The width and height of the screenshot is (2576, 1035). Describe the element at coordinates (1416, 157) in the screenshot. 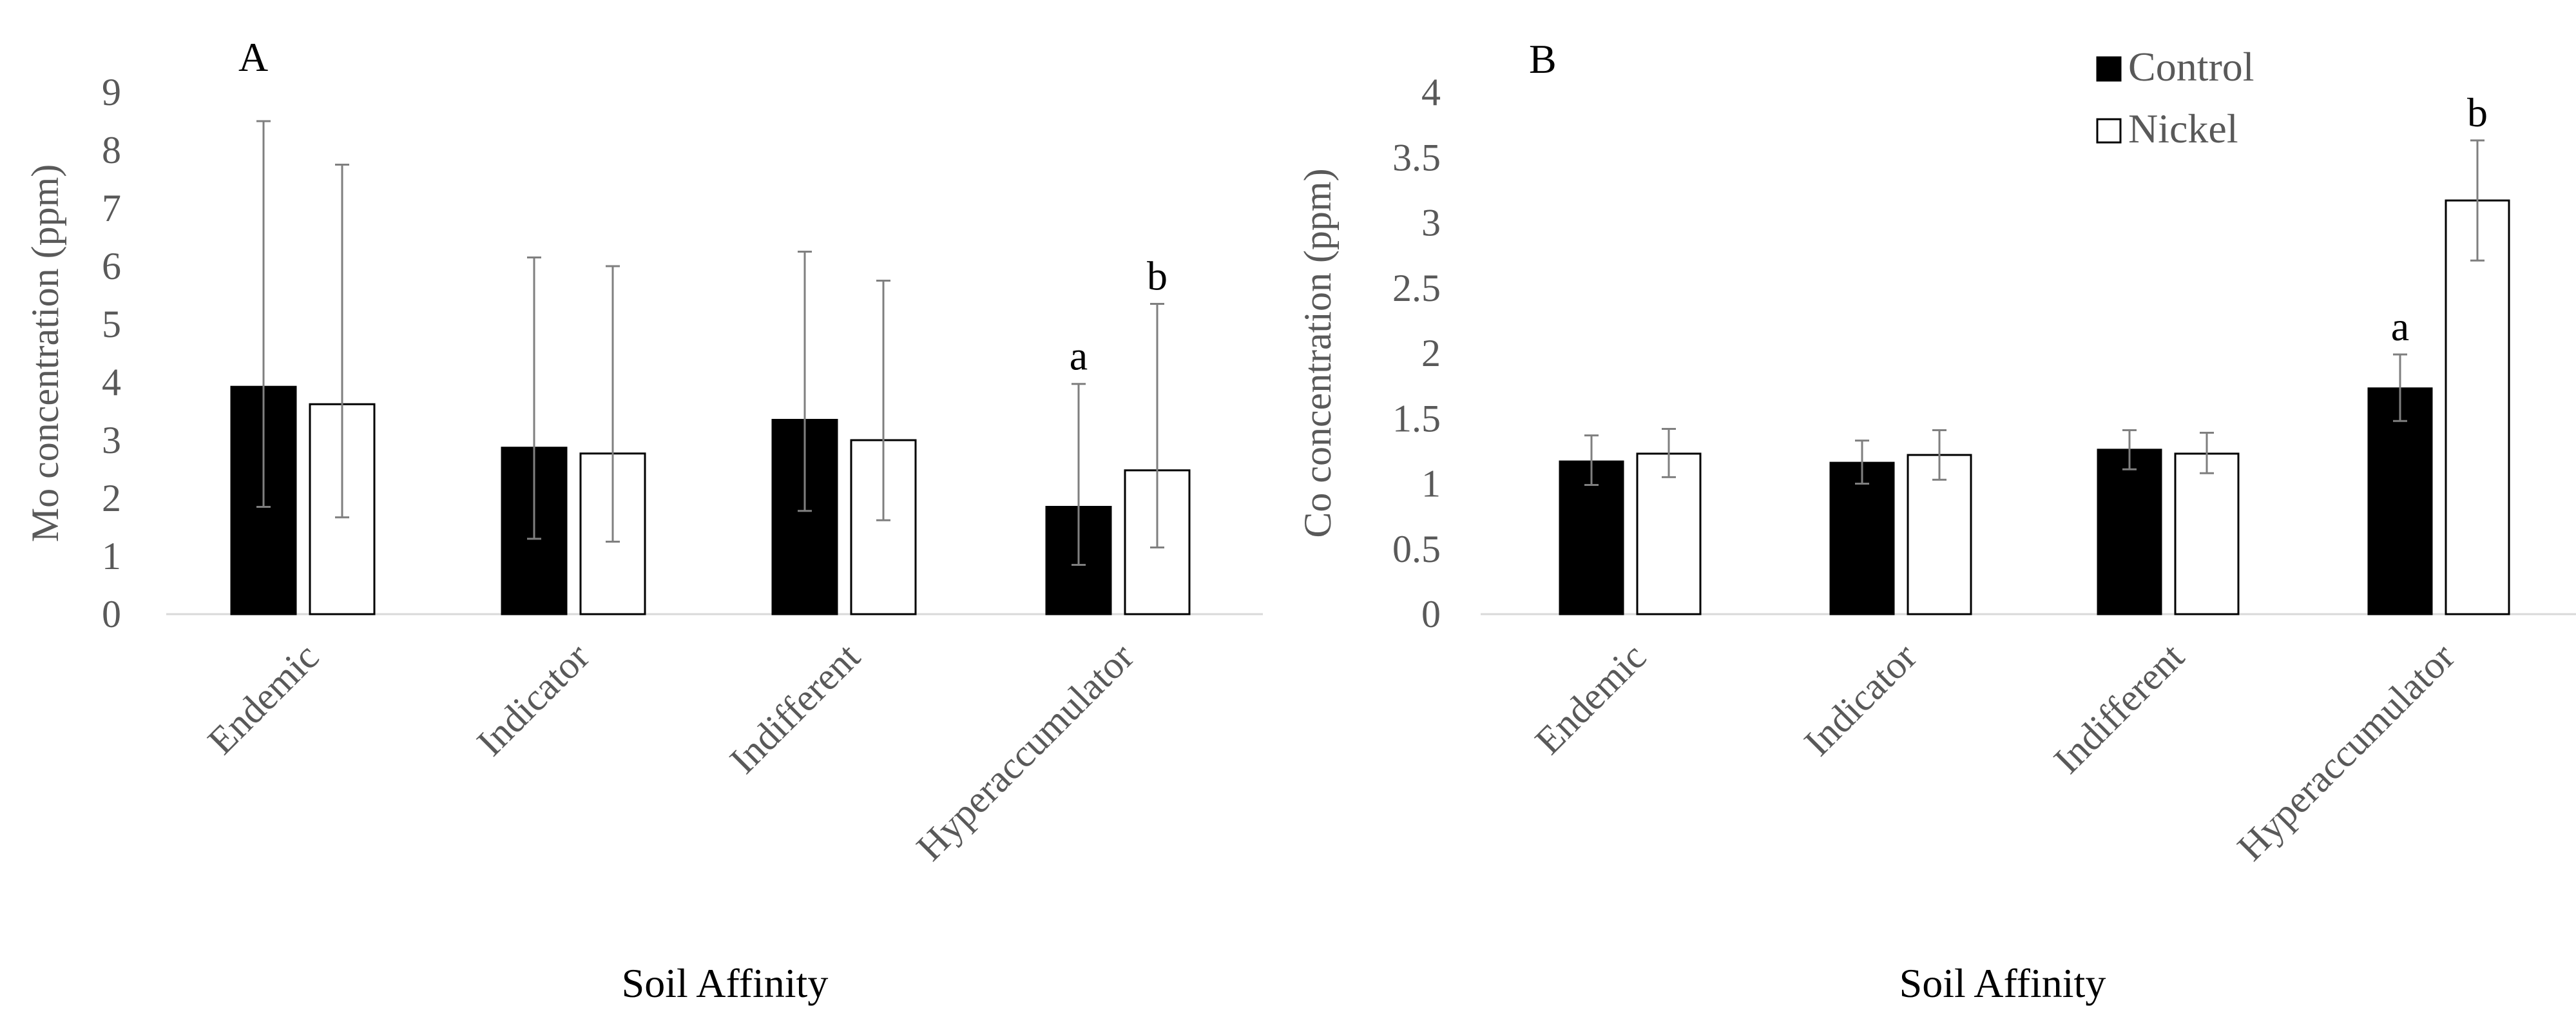

I see `y-tick-label: 3.5` at that location.